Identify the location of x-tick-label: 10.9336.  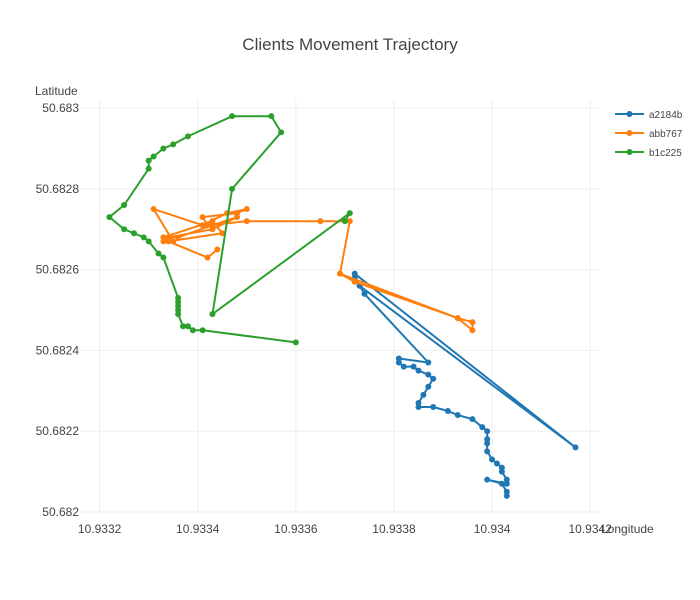
(296, 529).